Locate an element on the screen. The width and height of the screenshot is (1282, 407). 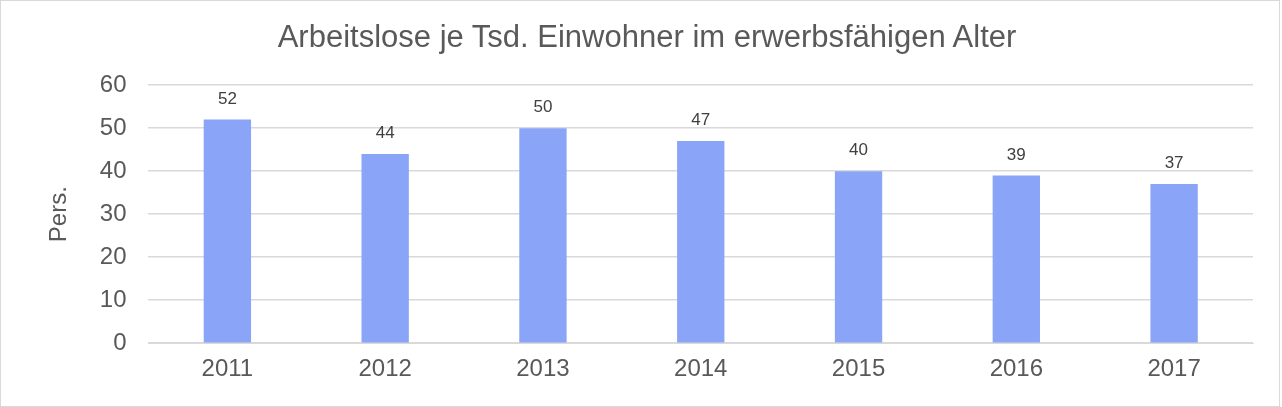
y-tick-label: 40 is located at coordinates (113, 169).